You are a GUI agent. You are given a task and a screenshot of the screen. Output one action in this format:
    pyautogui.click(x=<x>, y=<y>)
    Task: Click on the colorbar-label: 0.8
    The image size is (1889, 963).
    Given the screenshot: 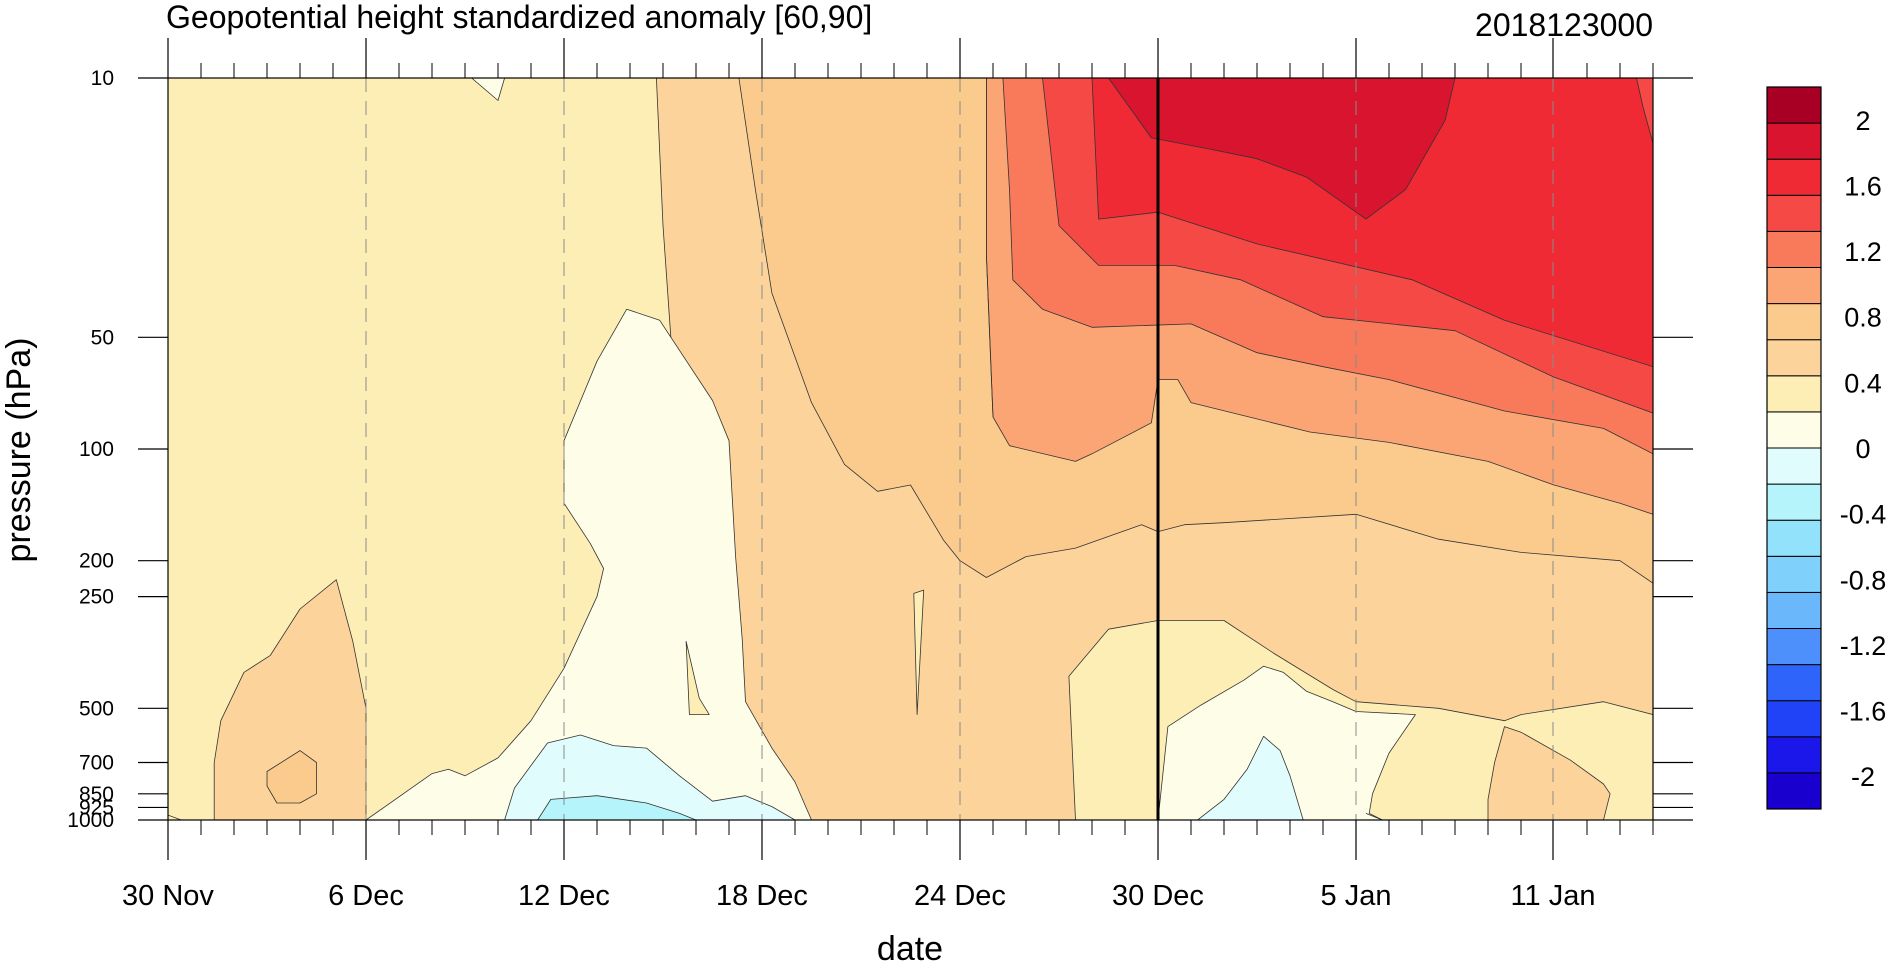 What is the action you would take?
    pyautogui.click(x=1863, y=318)
    